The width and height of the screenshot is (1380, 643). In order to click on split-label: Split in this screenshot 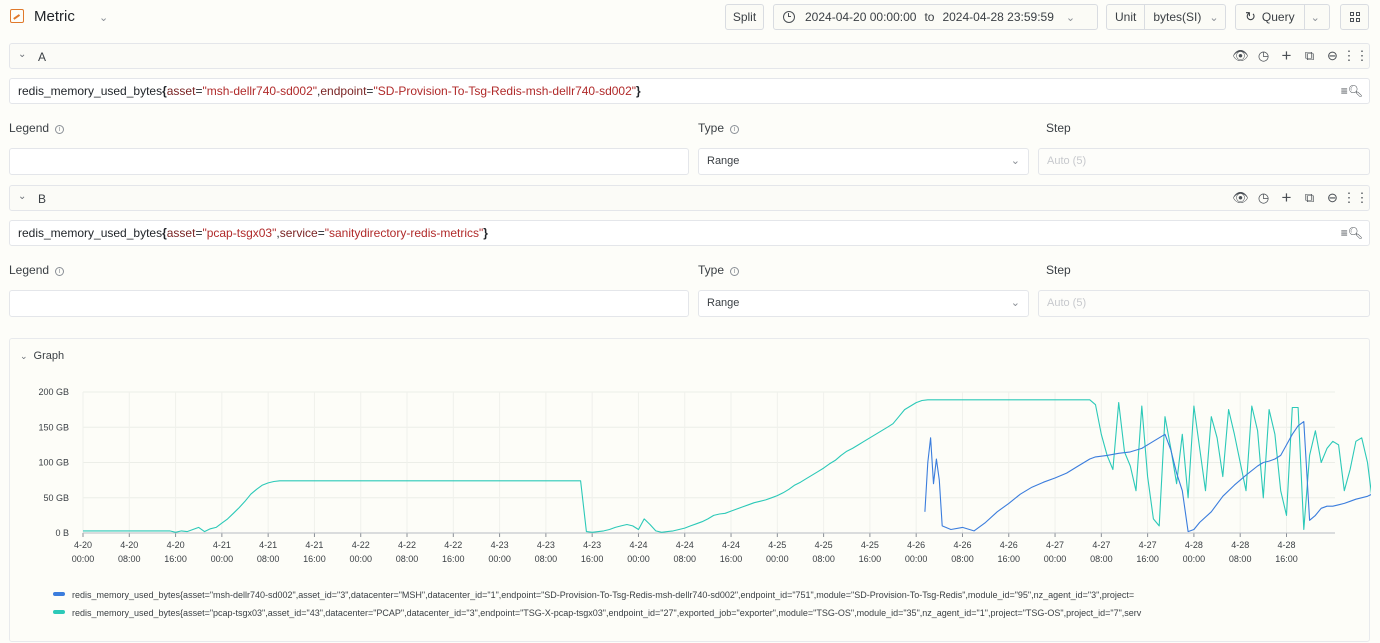, I will do `click(744, 17)`.